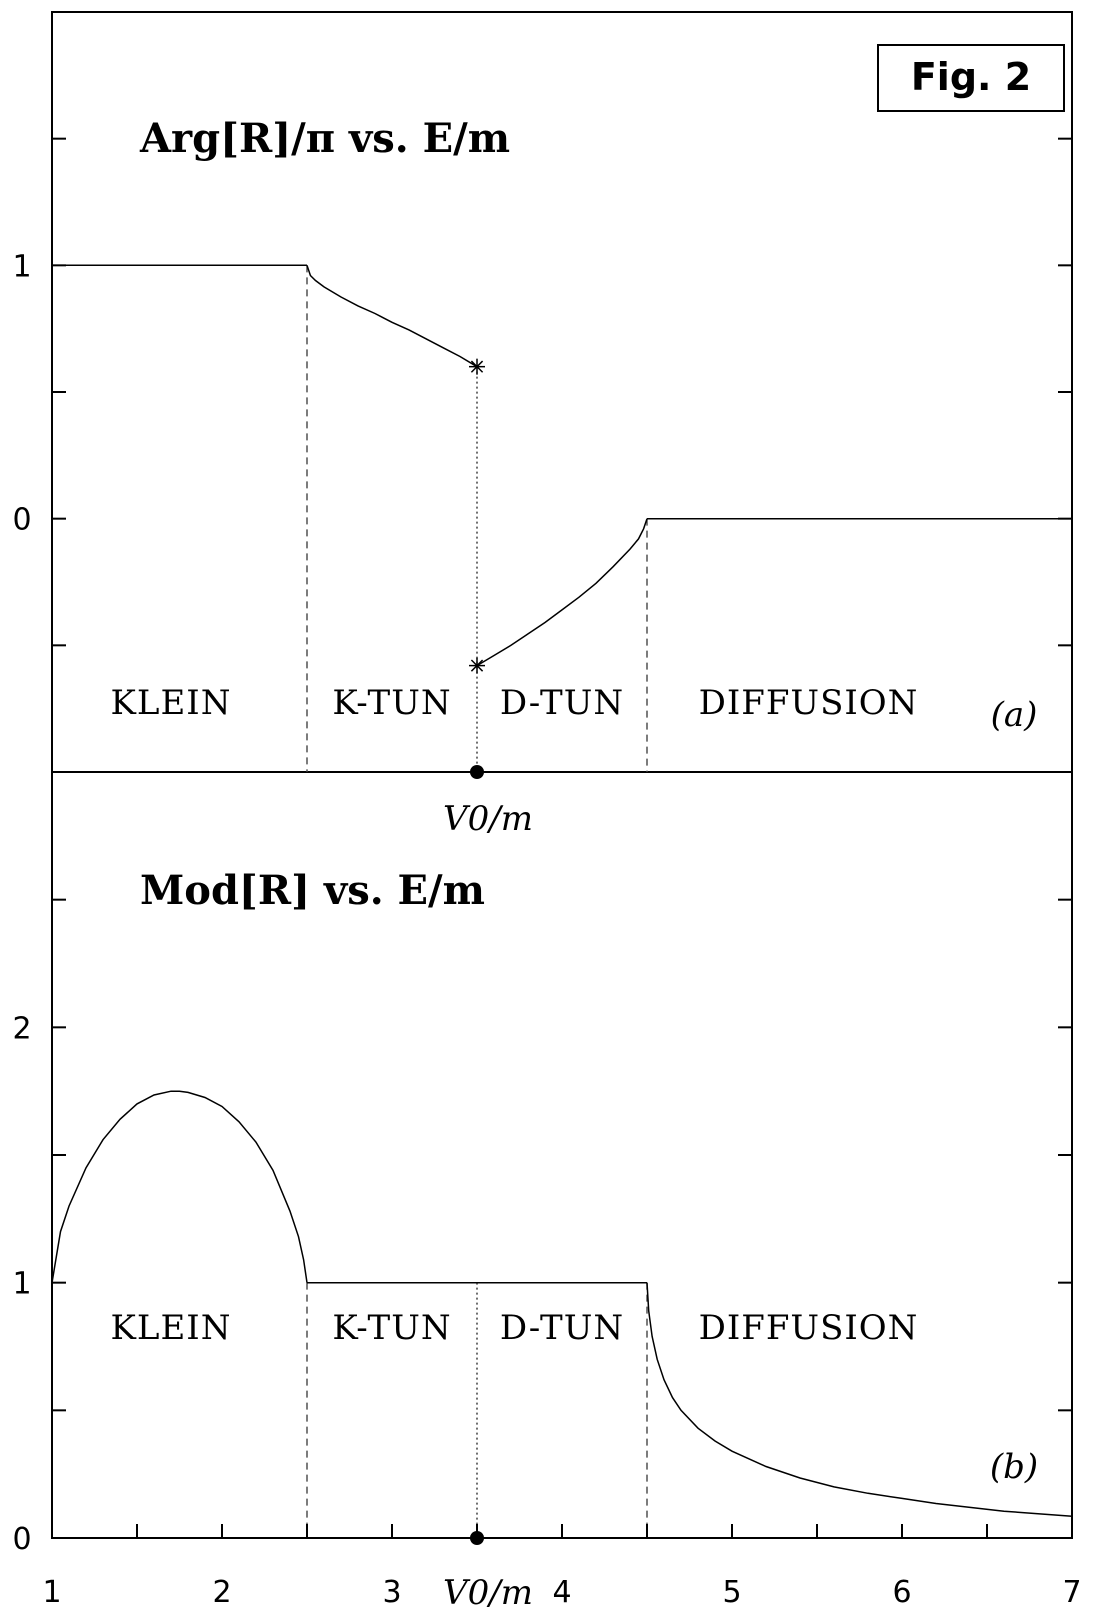 The width and height of the screenshot is (1110, 1610). What do you see at coordinates (809, 703) in the screenshot?
I see `panel-a-region-label: DIFFUSION` at bounding box center [809, 703].